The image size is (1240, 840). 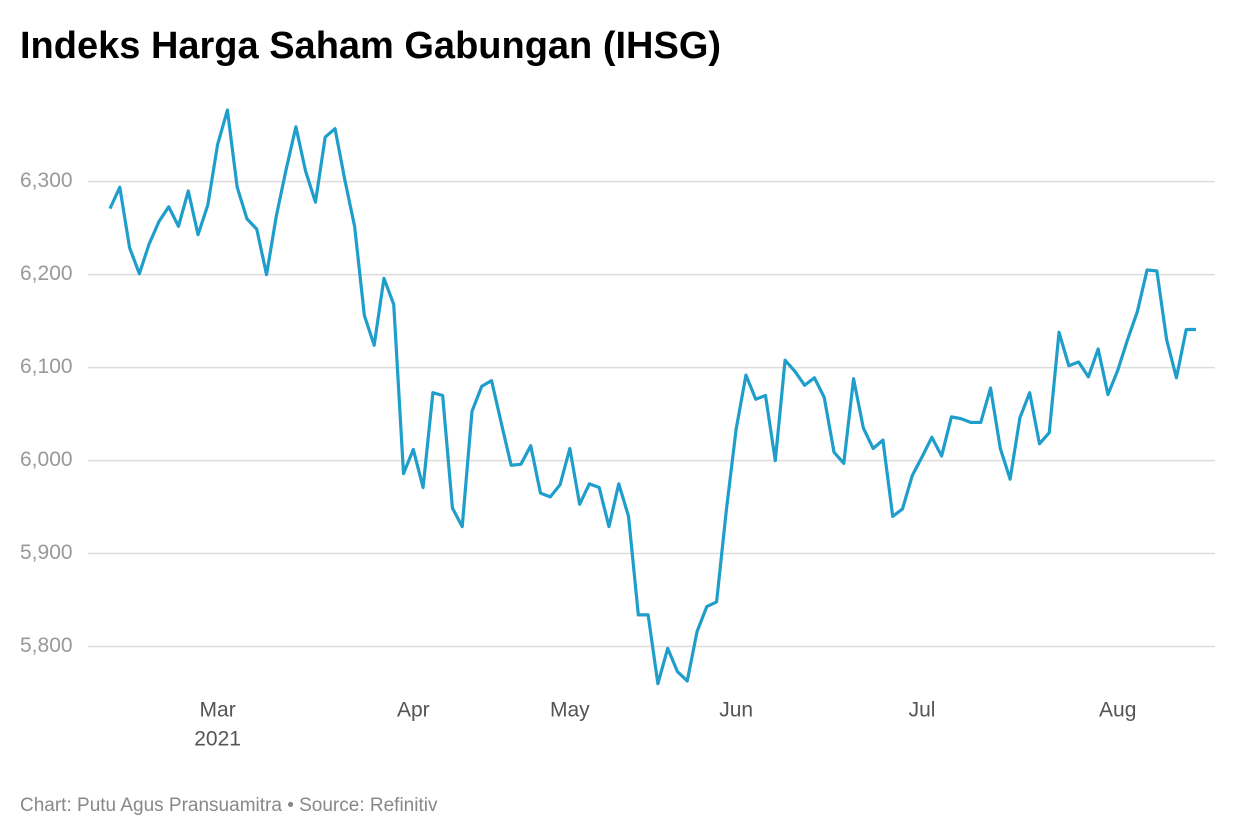 I want to click on y-tick-label: 6,100, so click(x=46, y=366).